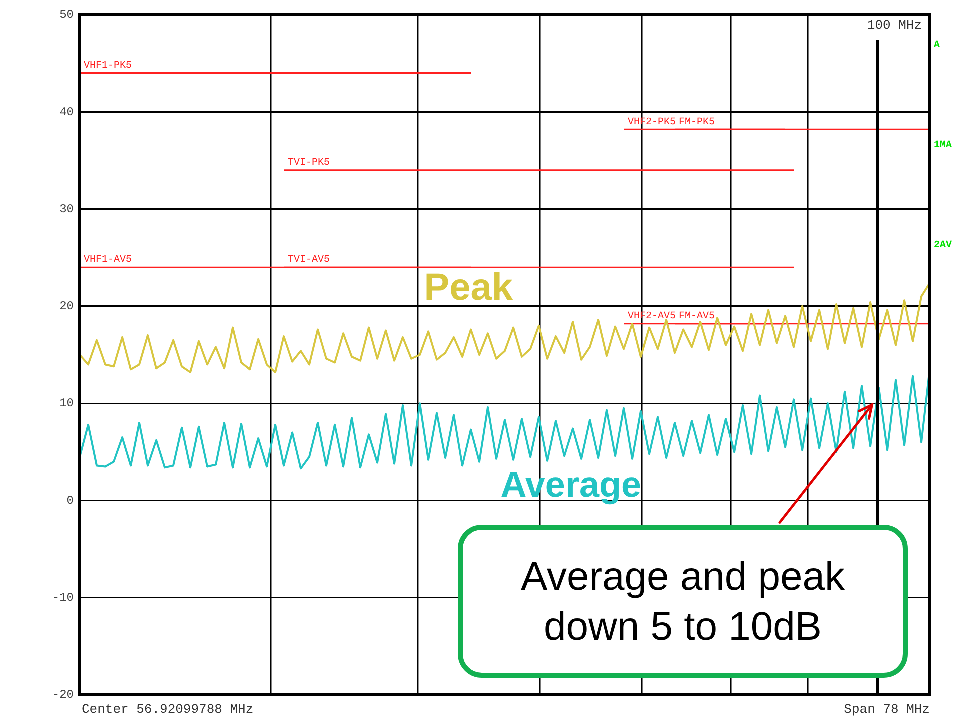 The image size is (965, 720). I want to click on y-tick-label: 10, so click(67, 403).